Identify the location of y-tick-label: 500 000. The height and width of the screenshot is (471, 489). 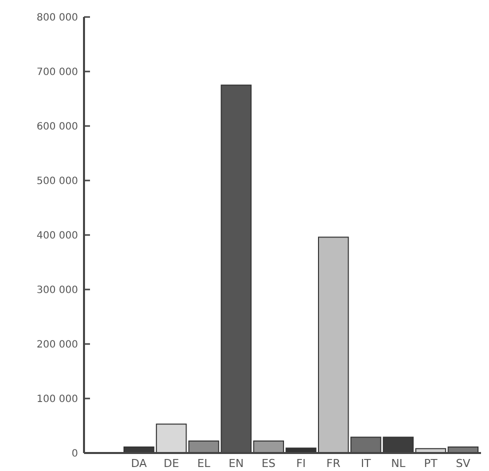
(57, 181).